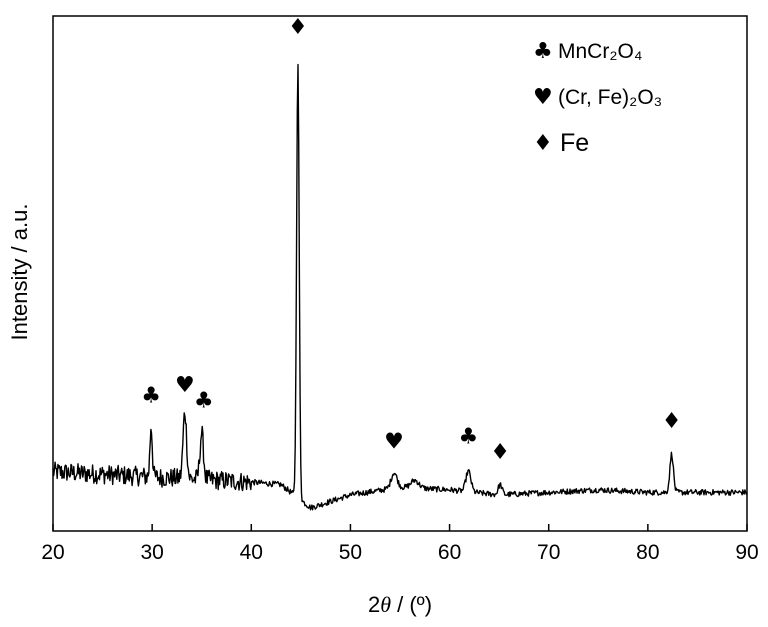 Image resolution: width=768 pixels, height=627 pixels. Describe the element at coordinates (385, 604) in the screenshot. I see `x-axis-title-symbol: θ` at that location.